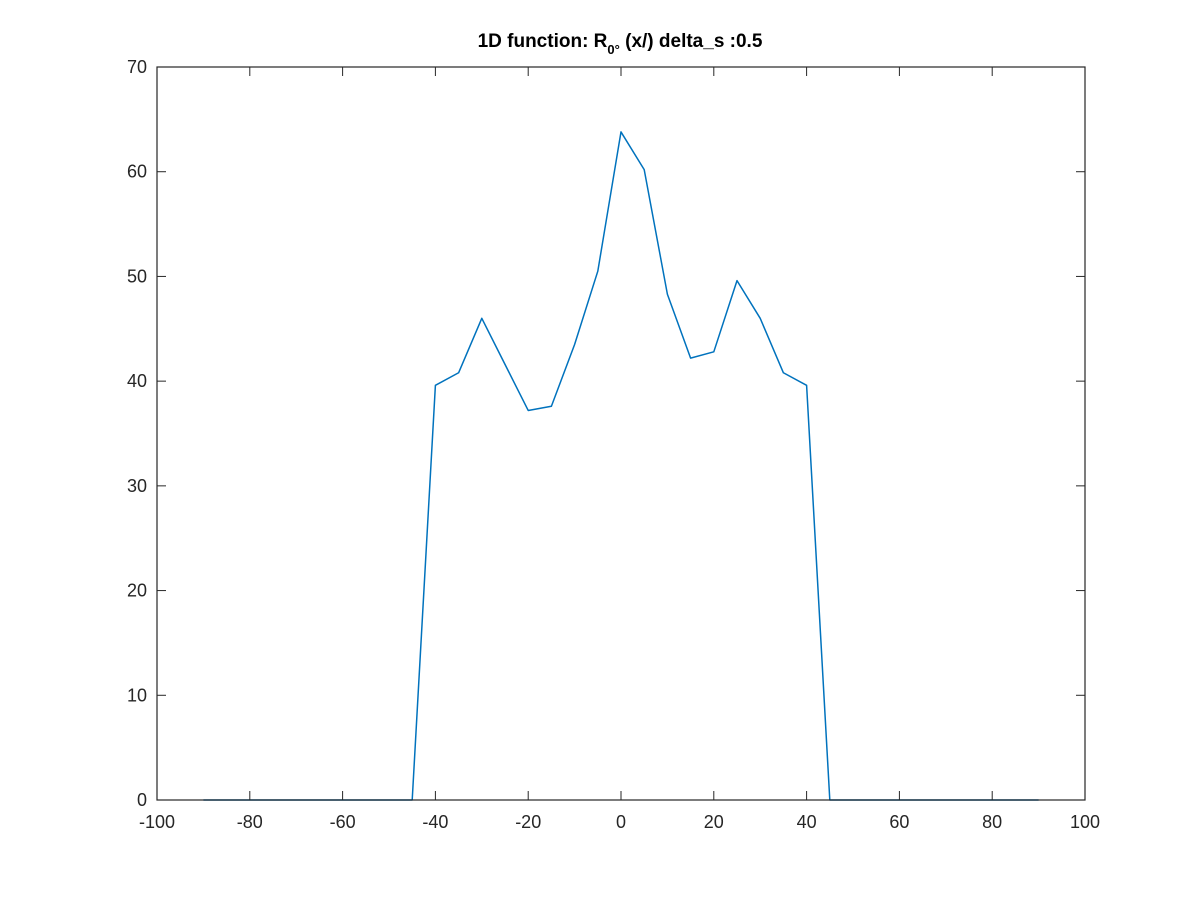  What do you see at coordinates (435, 822) in the screenshot?
I see `x-tick-label: -40` at bounding box center [435, 822].